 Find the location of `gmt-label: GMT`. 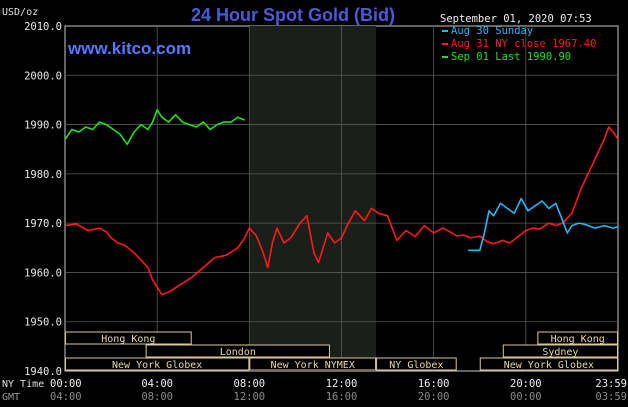

gmt-label: GMT is located at coordinates (11, 397).